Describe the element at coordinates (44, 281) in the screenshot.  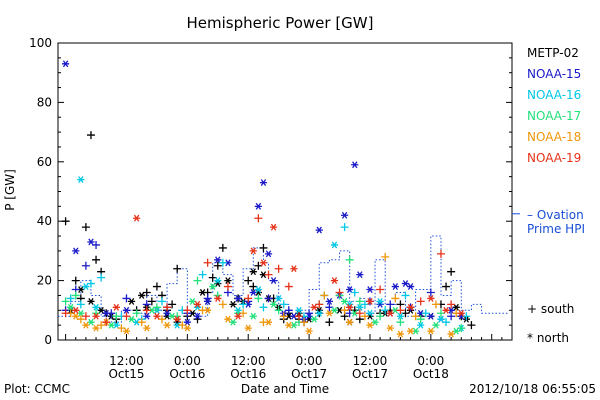
I see `y-tick-label: 20` at that location.